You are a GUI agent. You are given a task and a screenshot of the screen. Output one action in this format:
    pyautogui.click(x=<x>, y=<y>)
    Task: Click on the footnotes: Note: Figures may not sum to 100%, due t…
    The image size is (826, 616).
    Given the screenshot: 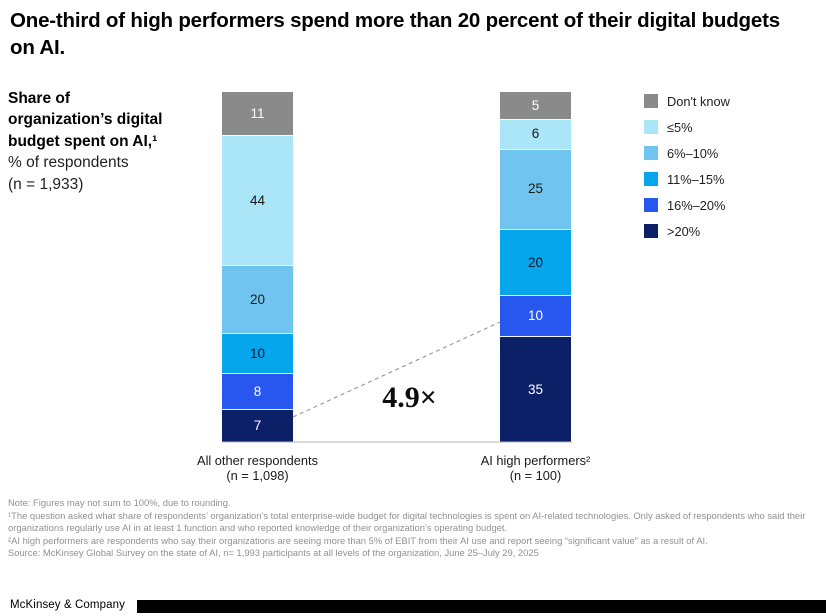 What is the action you would take?
    pyautogui.click(x=415, y=528)
    